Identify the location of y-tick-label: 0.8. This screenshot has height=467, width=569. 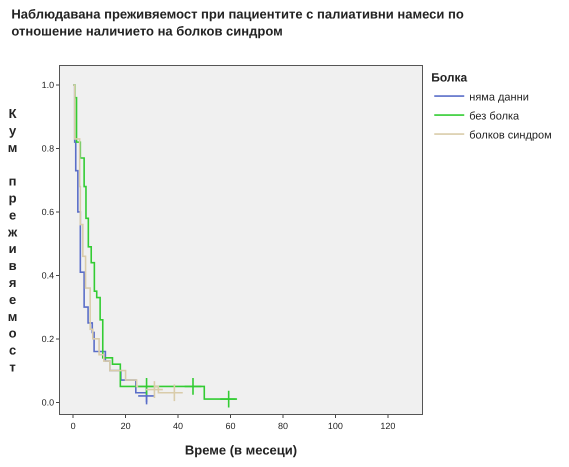
(48, 149).